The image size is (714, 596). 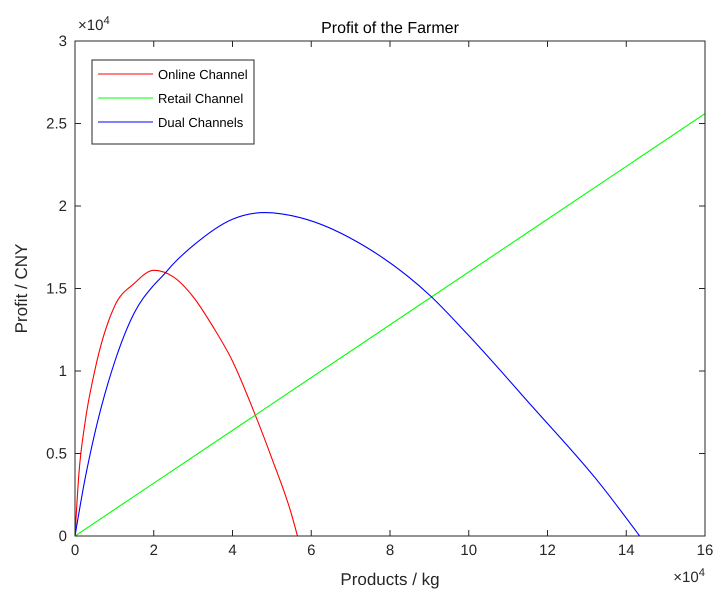 What do you see at coordinates (62, 371) in the screenshot?
I see `y-tick-label: 1` at bounding box center [62, 371].